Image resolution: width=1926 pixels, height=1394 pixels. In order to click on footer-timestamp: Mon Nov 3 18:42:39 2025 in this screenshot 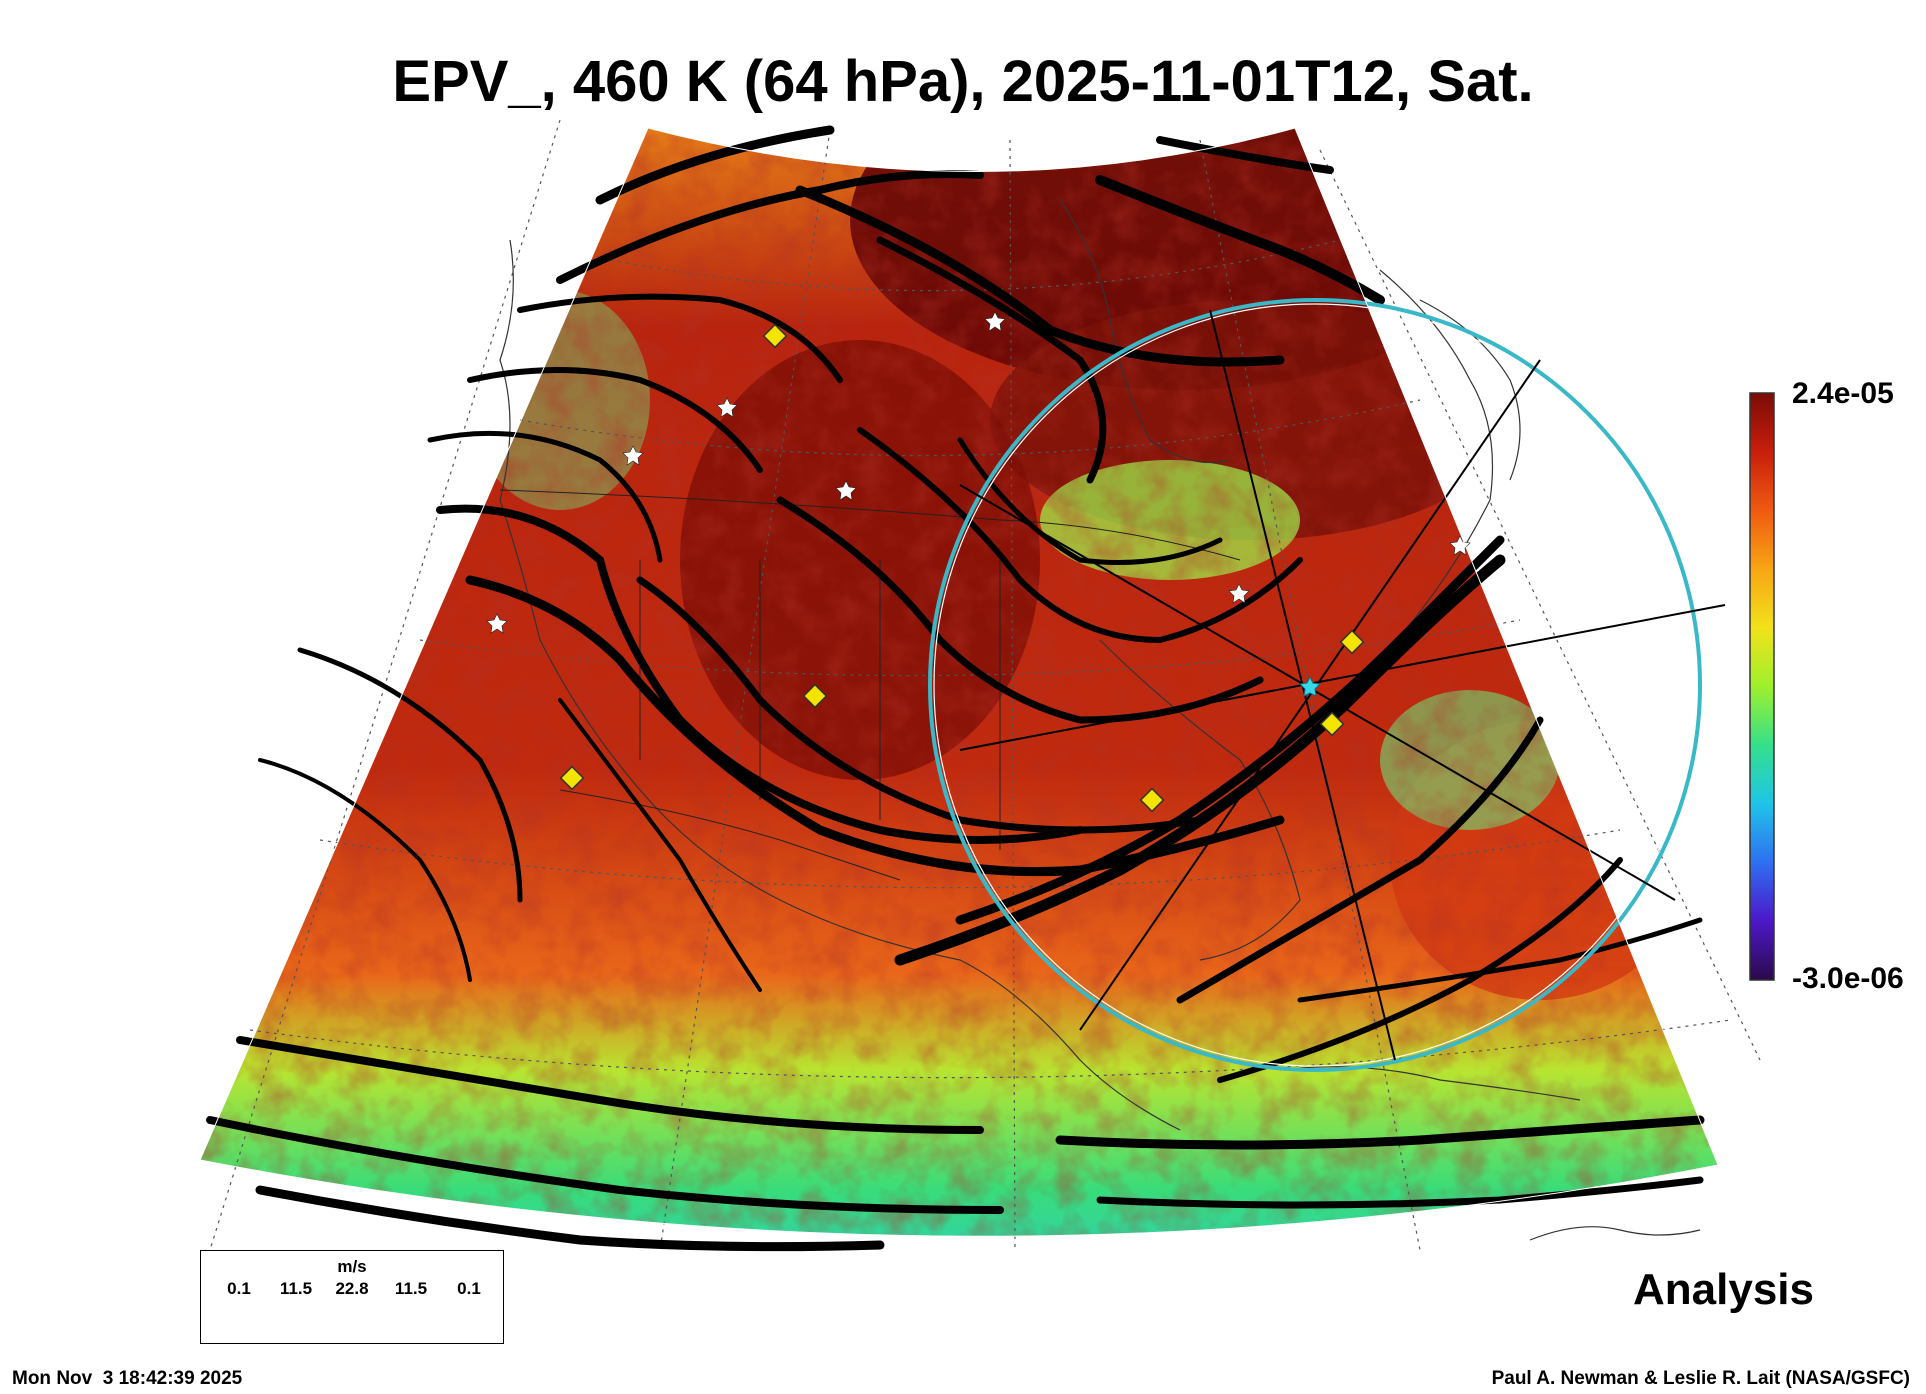, I will do `click(127, 1378)`.